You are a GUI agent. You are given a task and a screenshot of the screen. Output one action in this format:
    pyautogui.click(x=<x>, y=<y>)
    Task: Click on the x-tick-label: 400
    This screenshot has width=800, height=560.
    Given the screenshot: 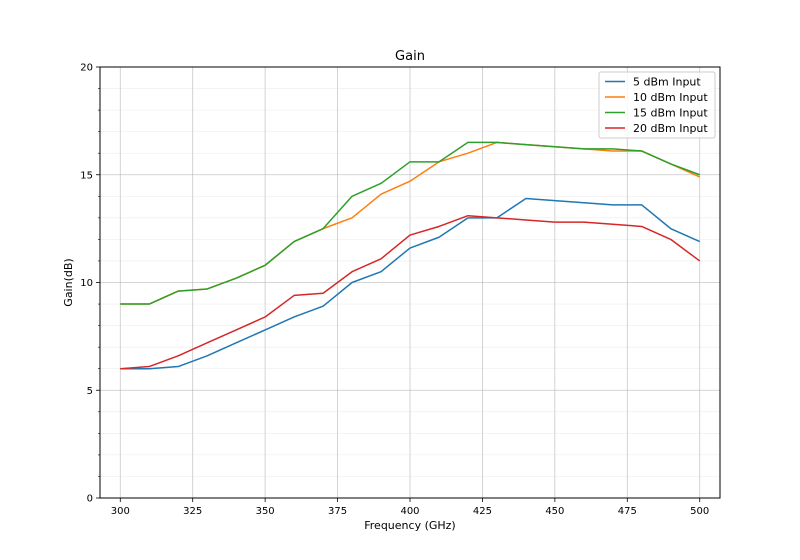 What is the action you would take?
    pyautogui.click(x=409, y=511)
    